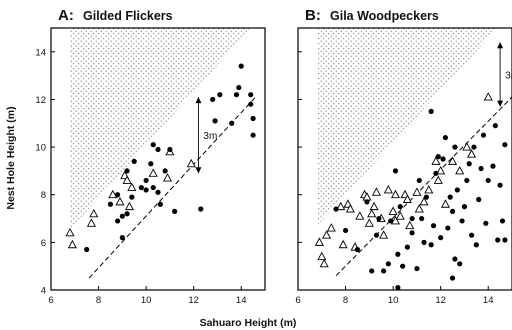  I want to click on y-axis-label: Nest Hole Height (m), so click(11, 157).